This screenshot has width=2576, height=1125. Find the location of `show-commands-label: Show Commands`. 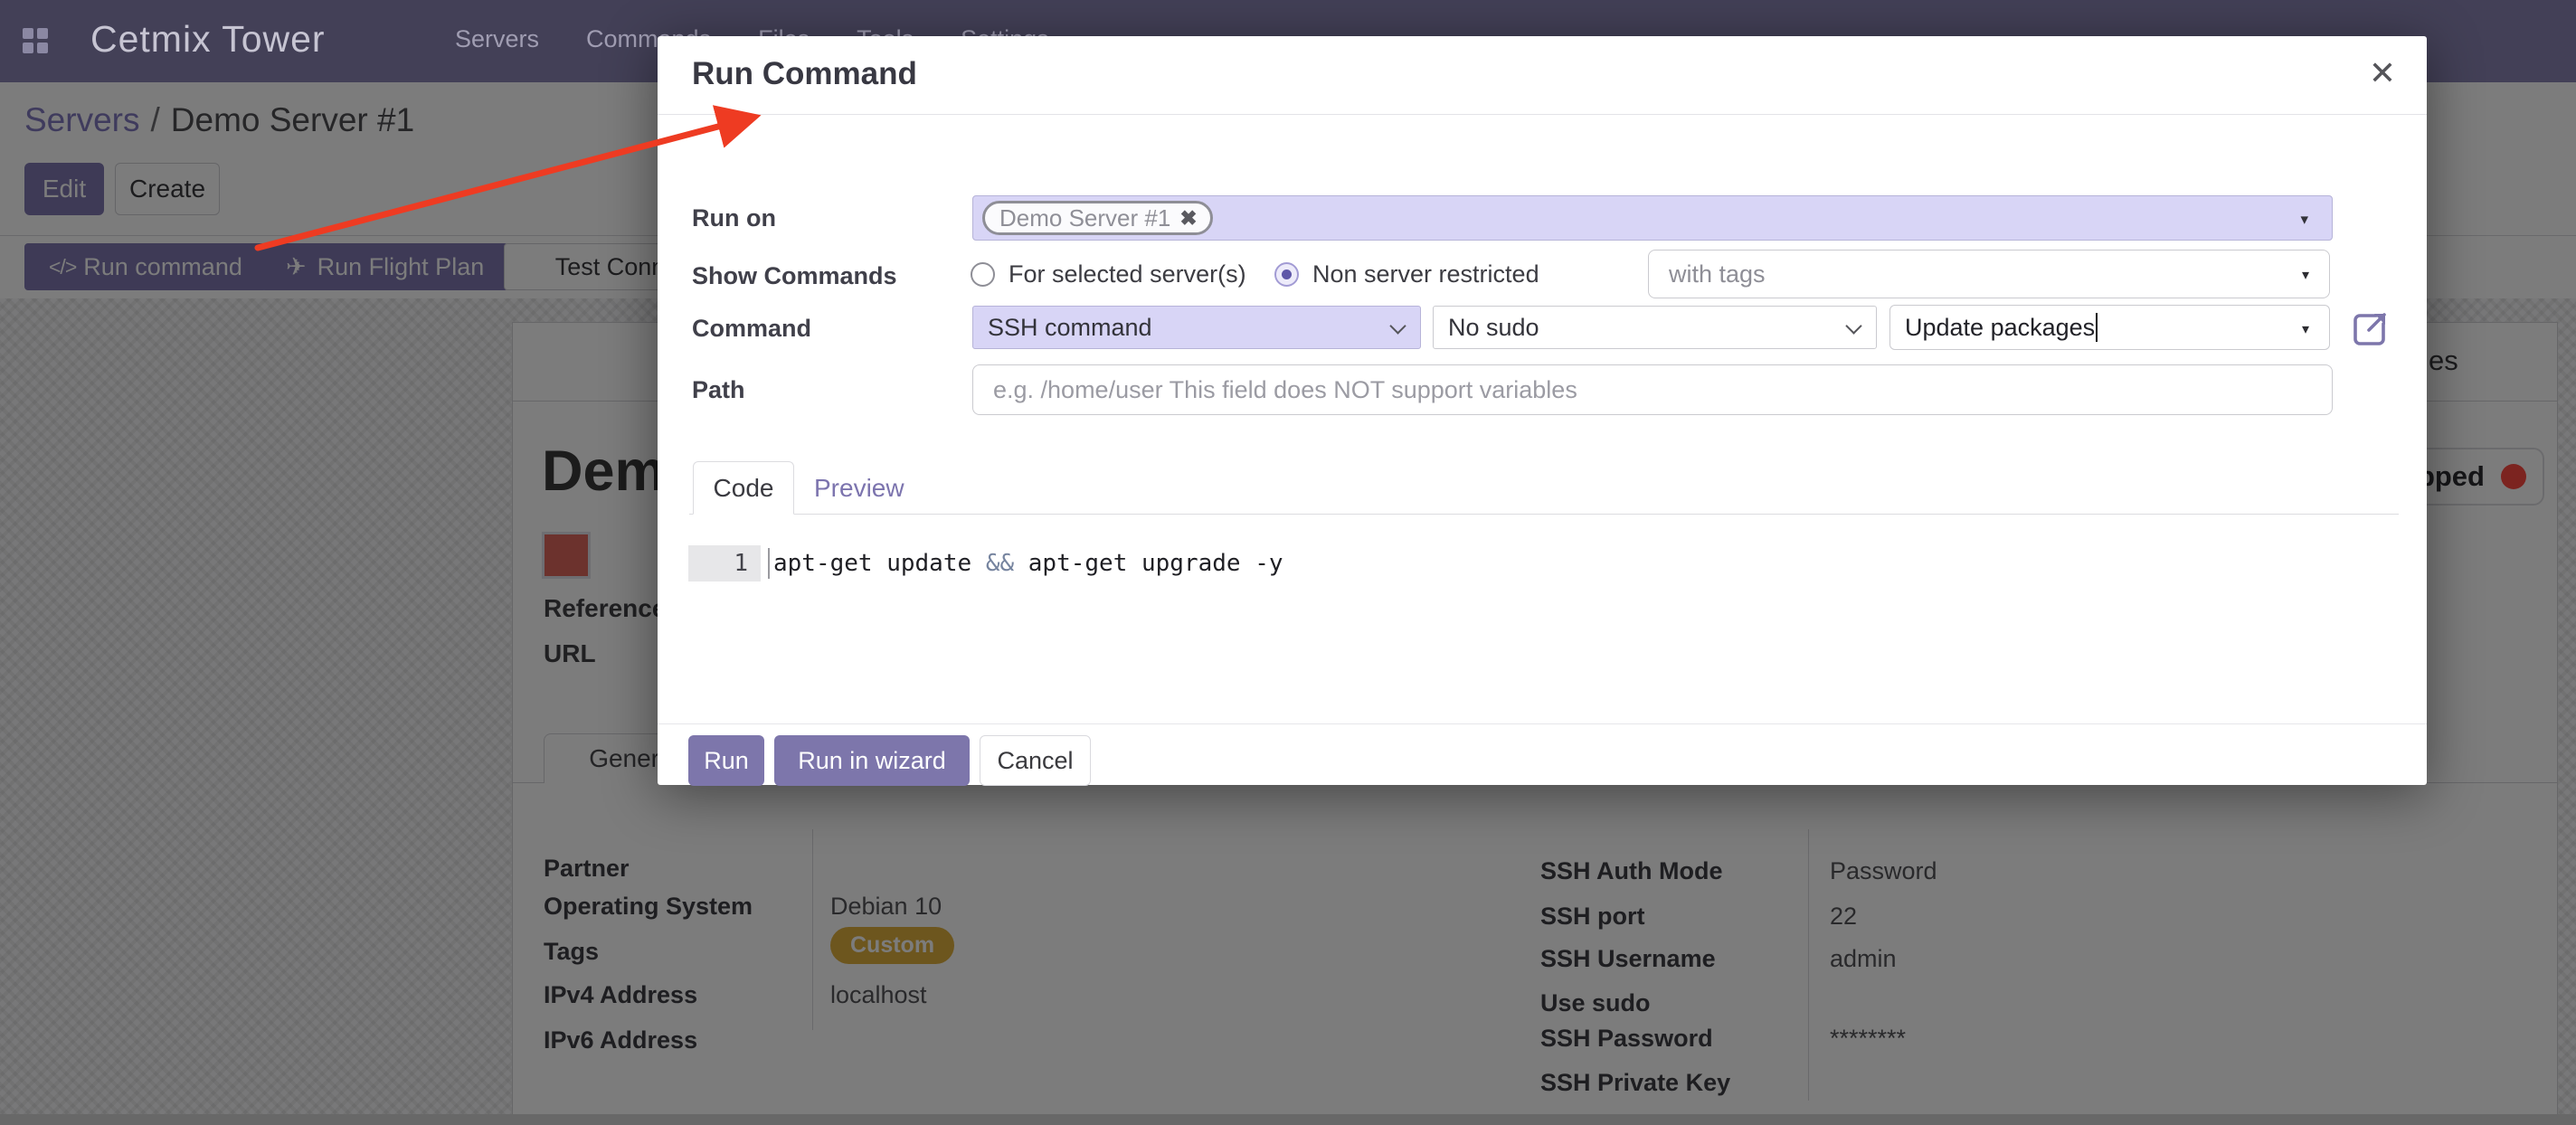

show-commands-label: Show Commands is located at coordinates (794, 275).